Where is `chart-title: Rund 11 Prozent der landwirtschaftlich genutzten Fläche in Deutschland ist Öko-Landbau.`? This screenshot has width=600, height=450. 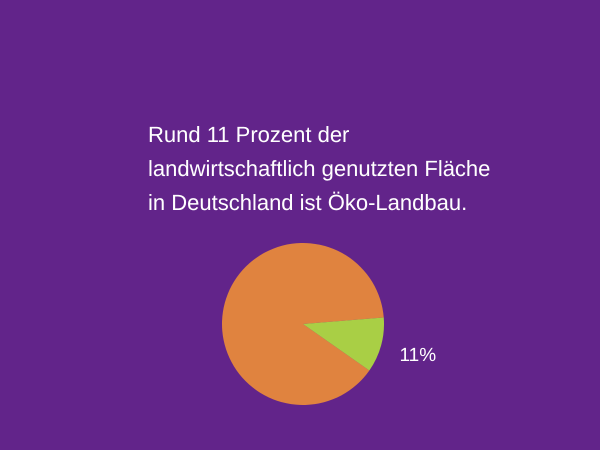
chart-title: Rund 11 Prozent der landwirtschaftlich genutzten Fläche in Deutschland ist Öko-Landbau. is located at coordinates (319, 168).